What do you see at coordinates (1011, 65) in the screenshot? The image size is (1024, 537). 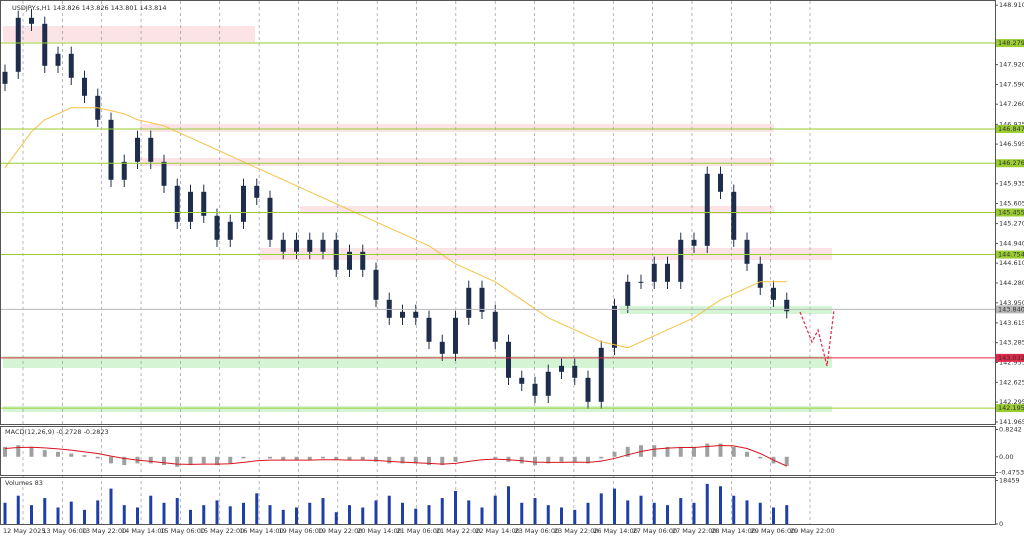 I see `y-tick-label: 147.920` at bounding box center [1011, 65].